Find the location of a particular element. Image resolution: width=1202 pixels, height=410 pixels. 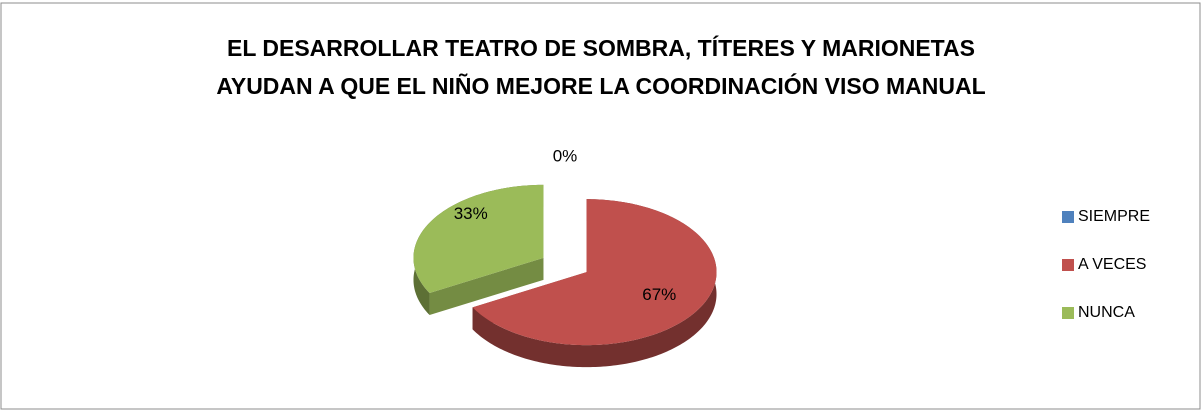

data-label: 0% is located at coordinates (565, 155).